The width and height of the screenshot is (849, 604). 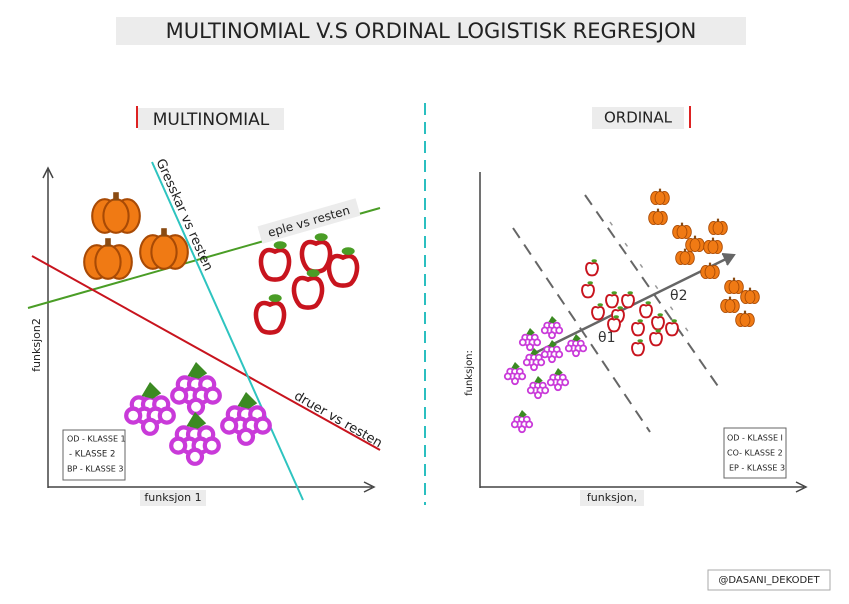 I want to click on axis-label: funksjon2, so click(x=36, y=345).